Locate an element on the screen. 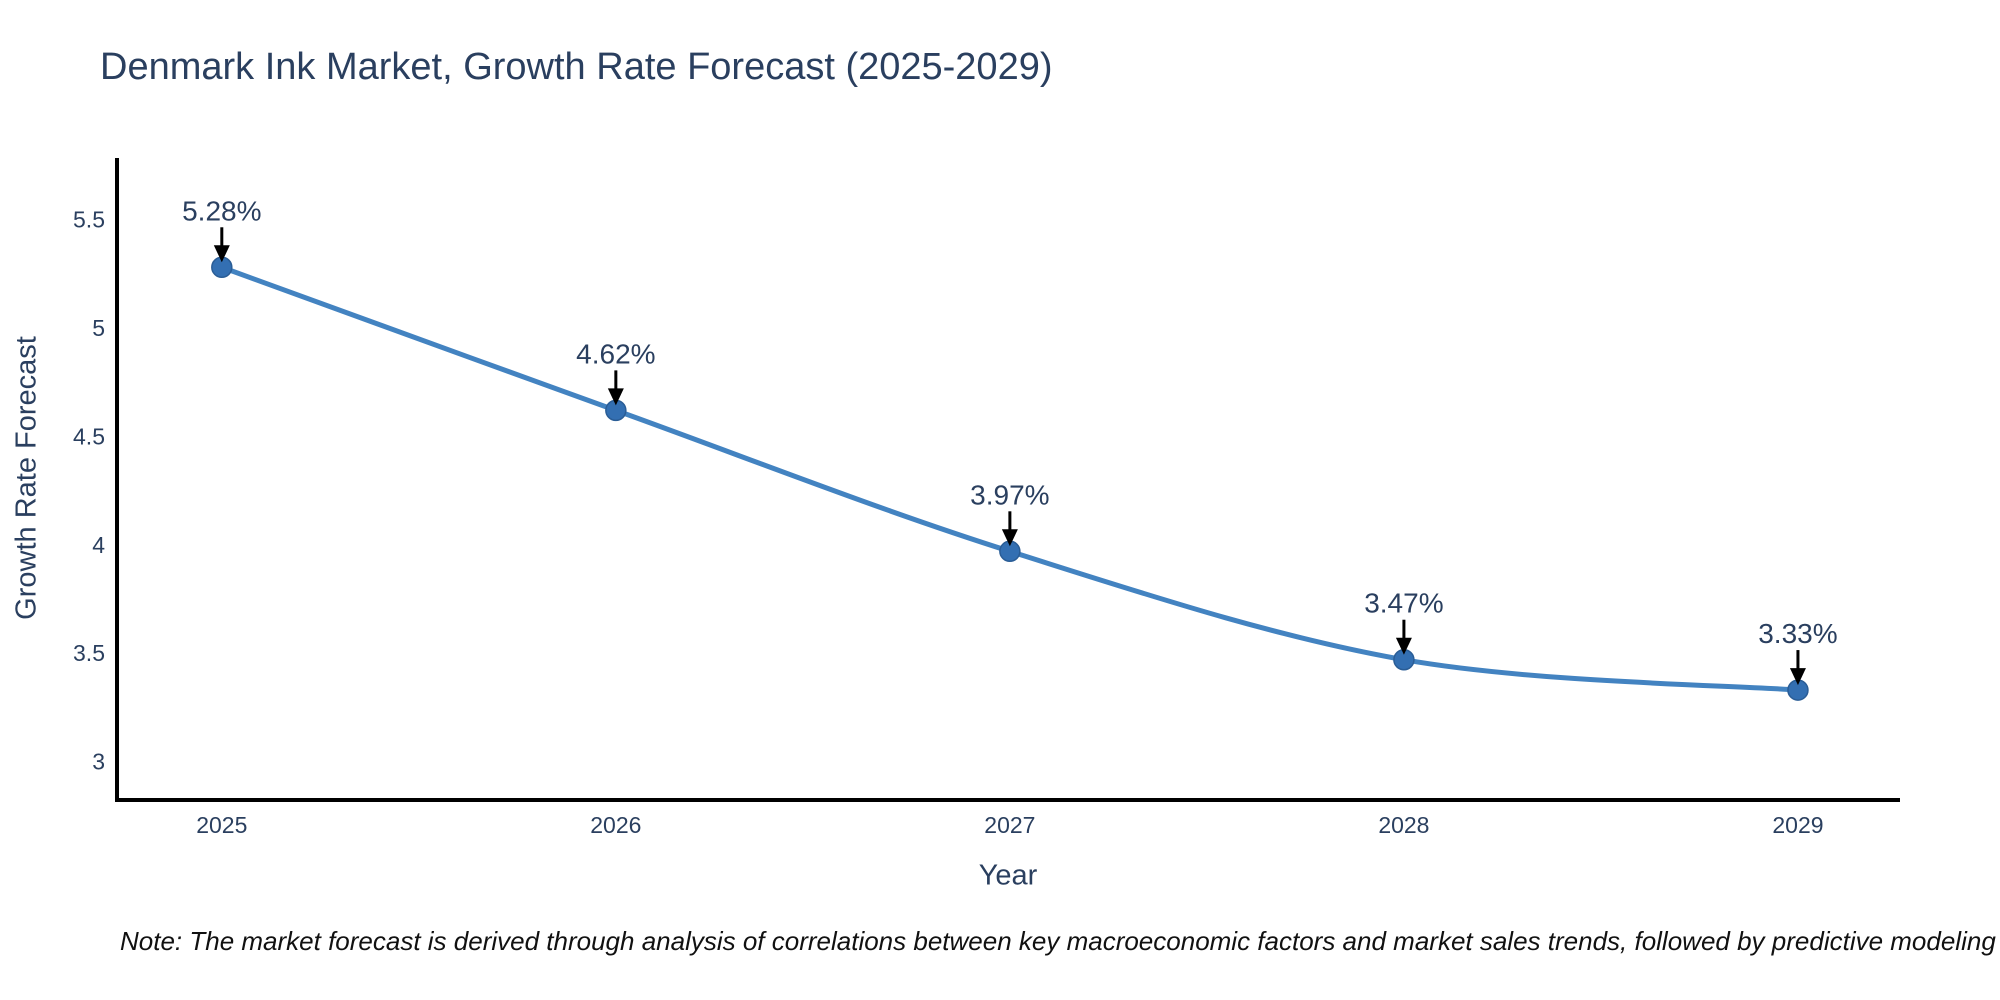  x-axis-title: Year is located at coordinates (1008, 875).